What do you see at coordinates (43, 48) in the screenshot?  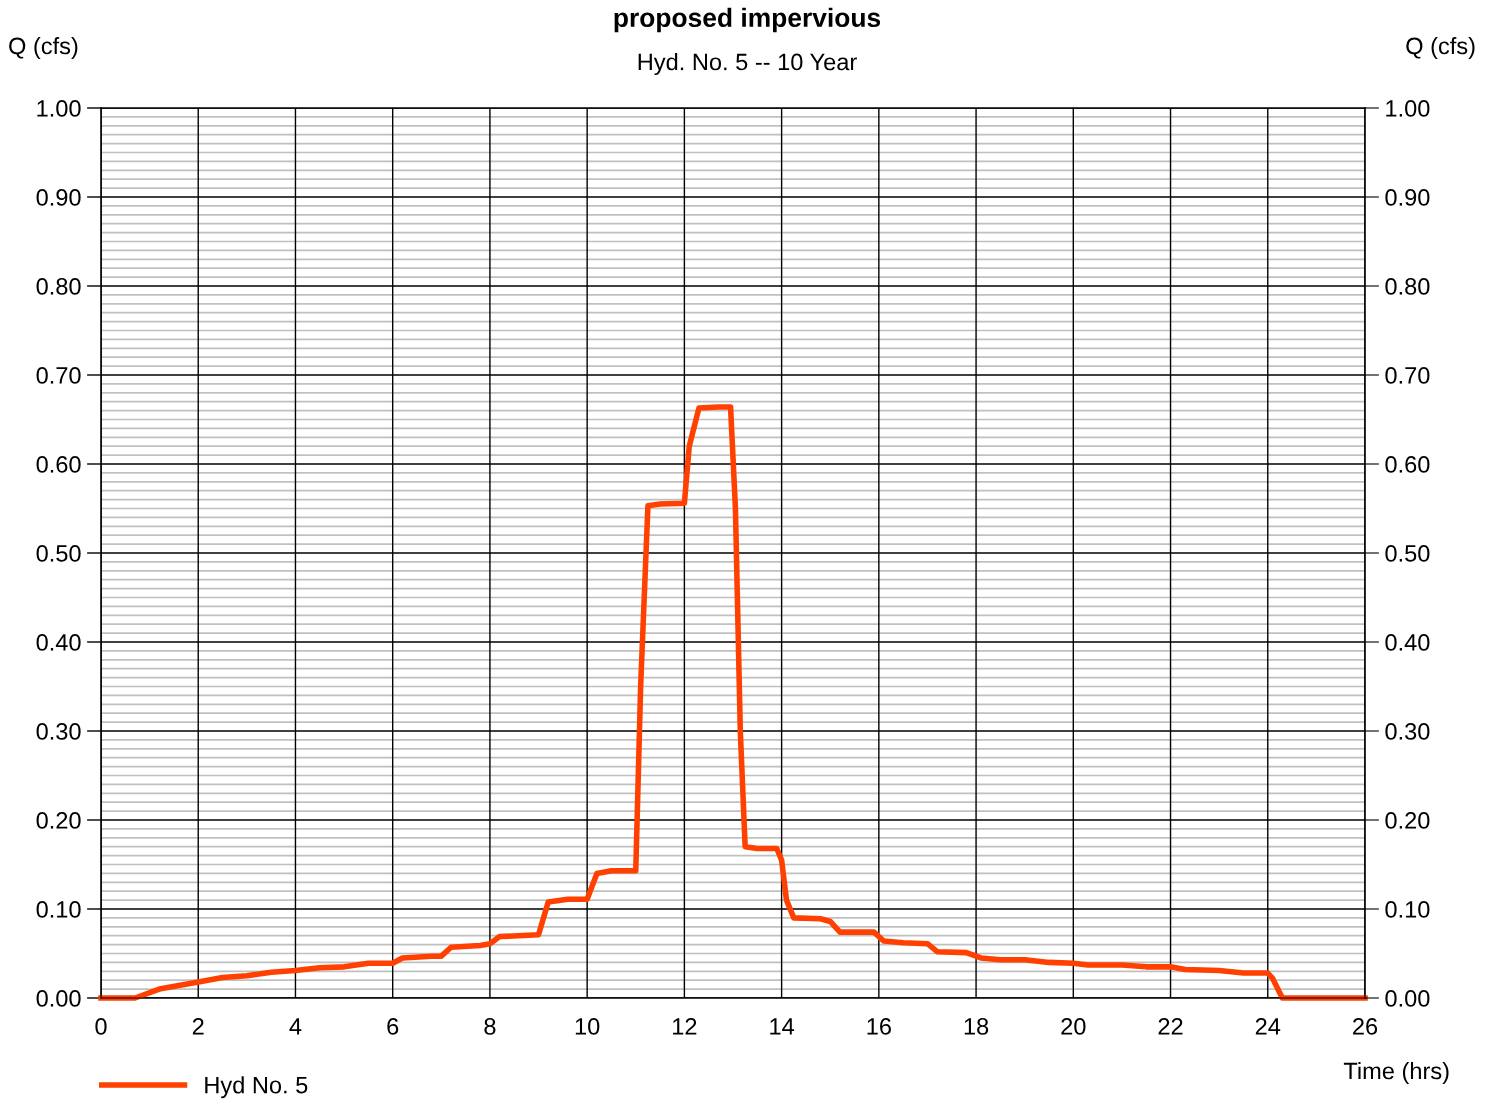 I see `y-axis-title: Q (cfs)` at bounding box center [43, 48].